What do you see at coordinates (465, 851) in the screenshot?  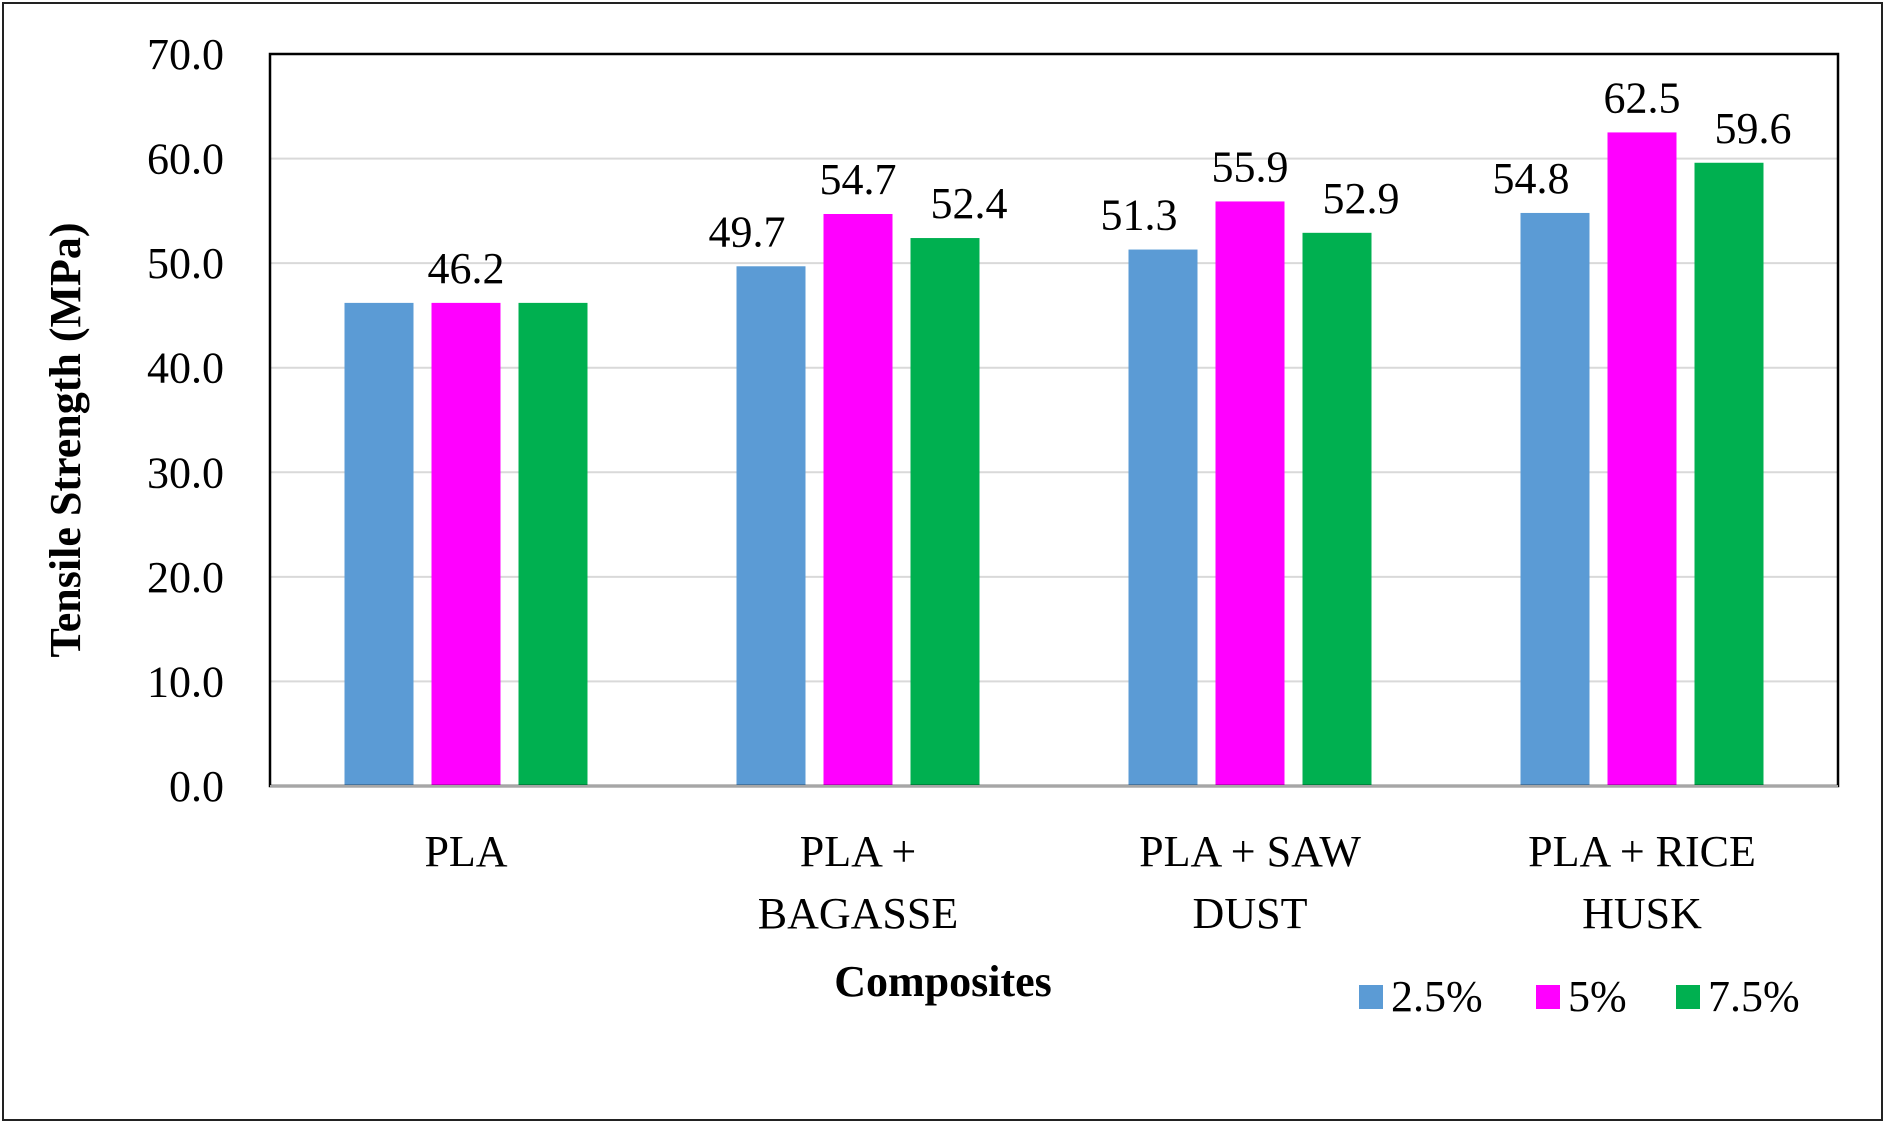 I see `x-category-label: PLA` at bounding box center [465, 851].